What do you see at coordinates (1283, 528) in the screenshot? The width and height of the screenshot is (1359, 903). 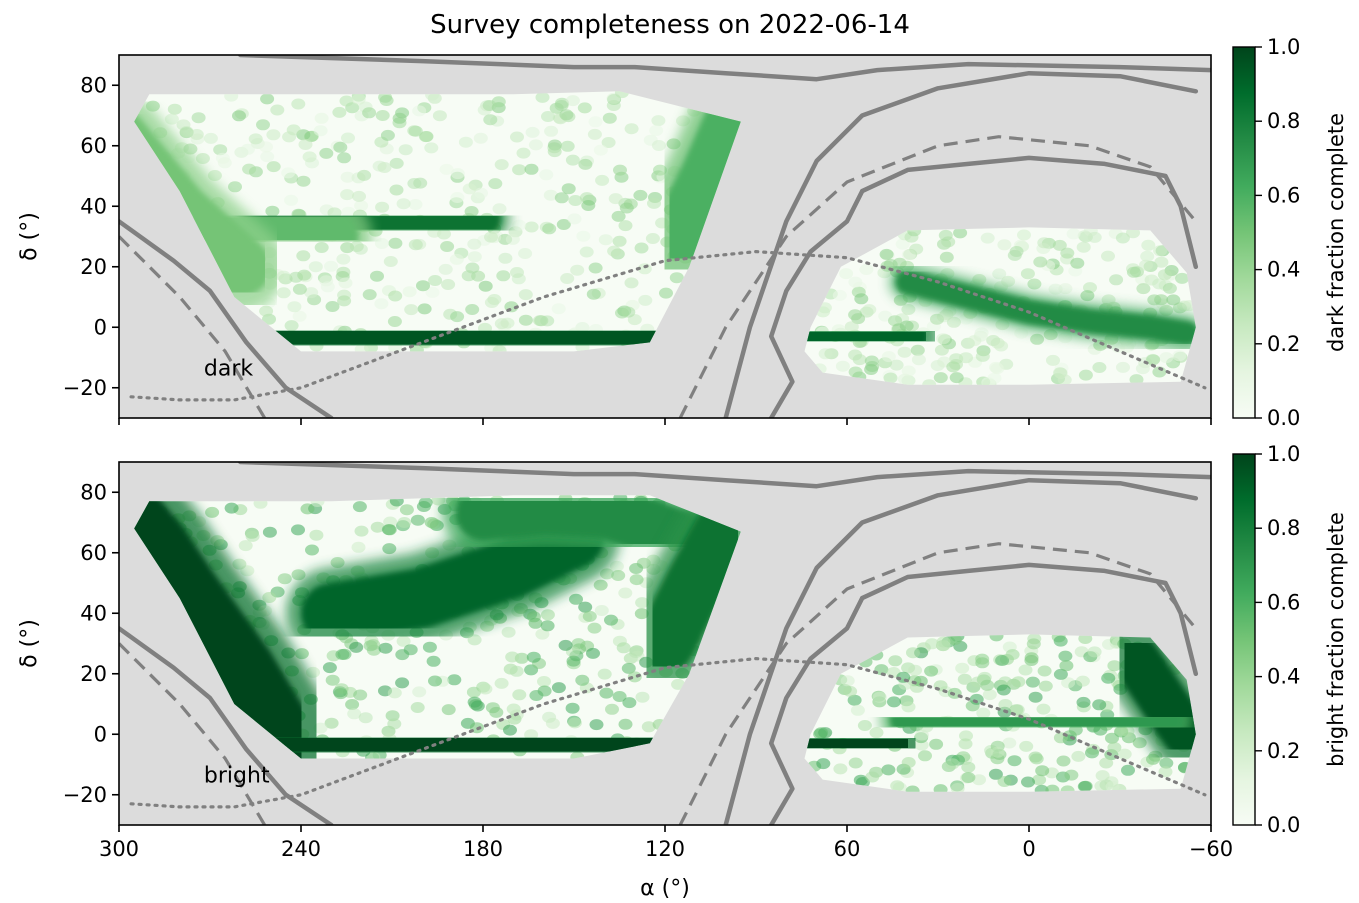 I see `colorbar-tick-label: 0.8` at bounding box center [1283, 528].